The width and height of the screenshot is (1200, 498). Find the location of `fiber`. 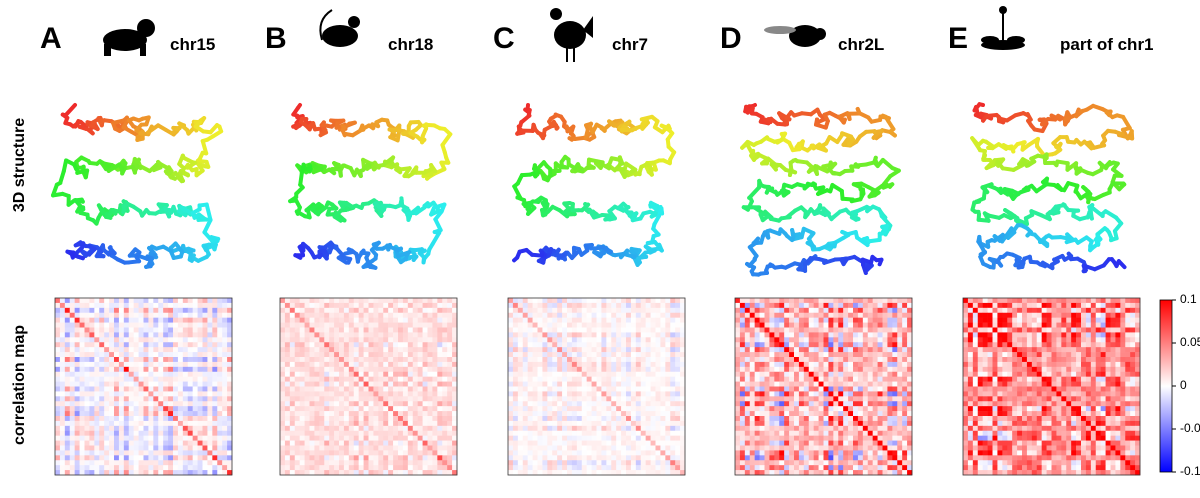

fiber is located at coordinates (446, 140).